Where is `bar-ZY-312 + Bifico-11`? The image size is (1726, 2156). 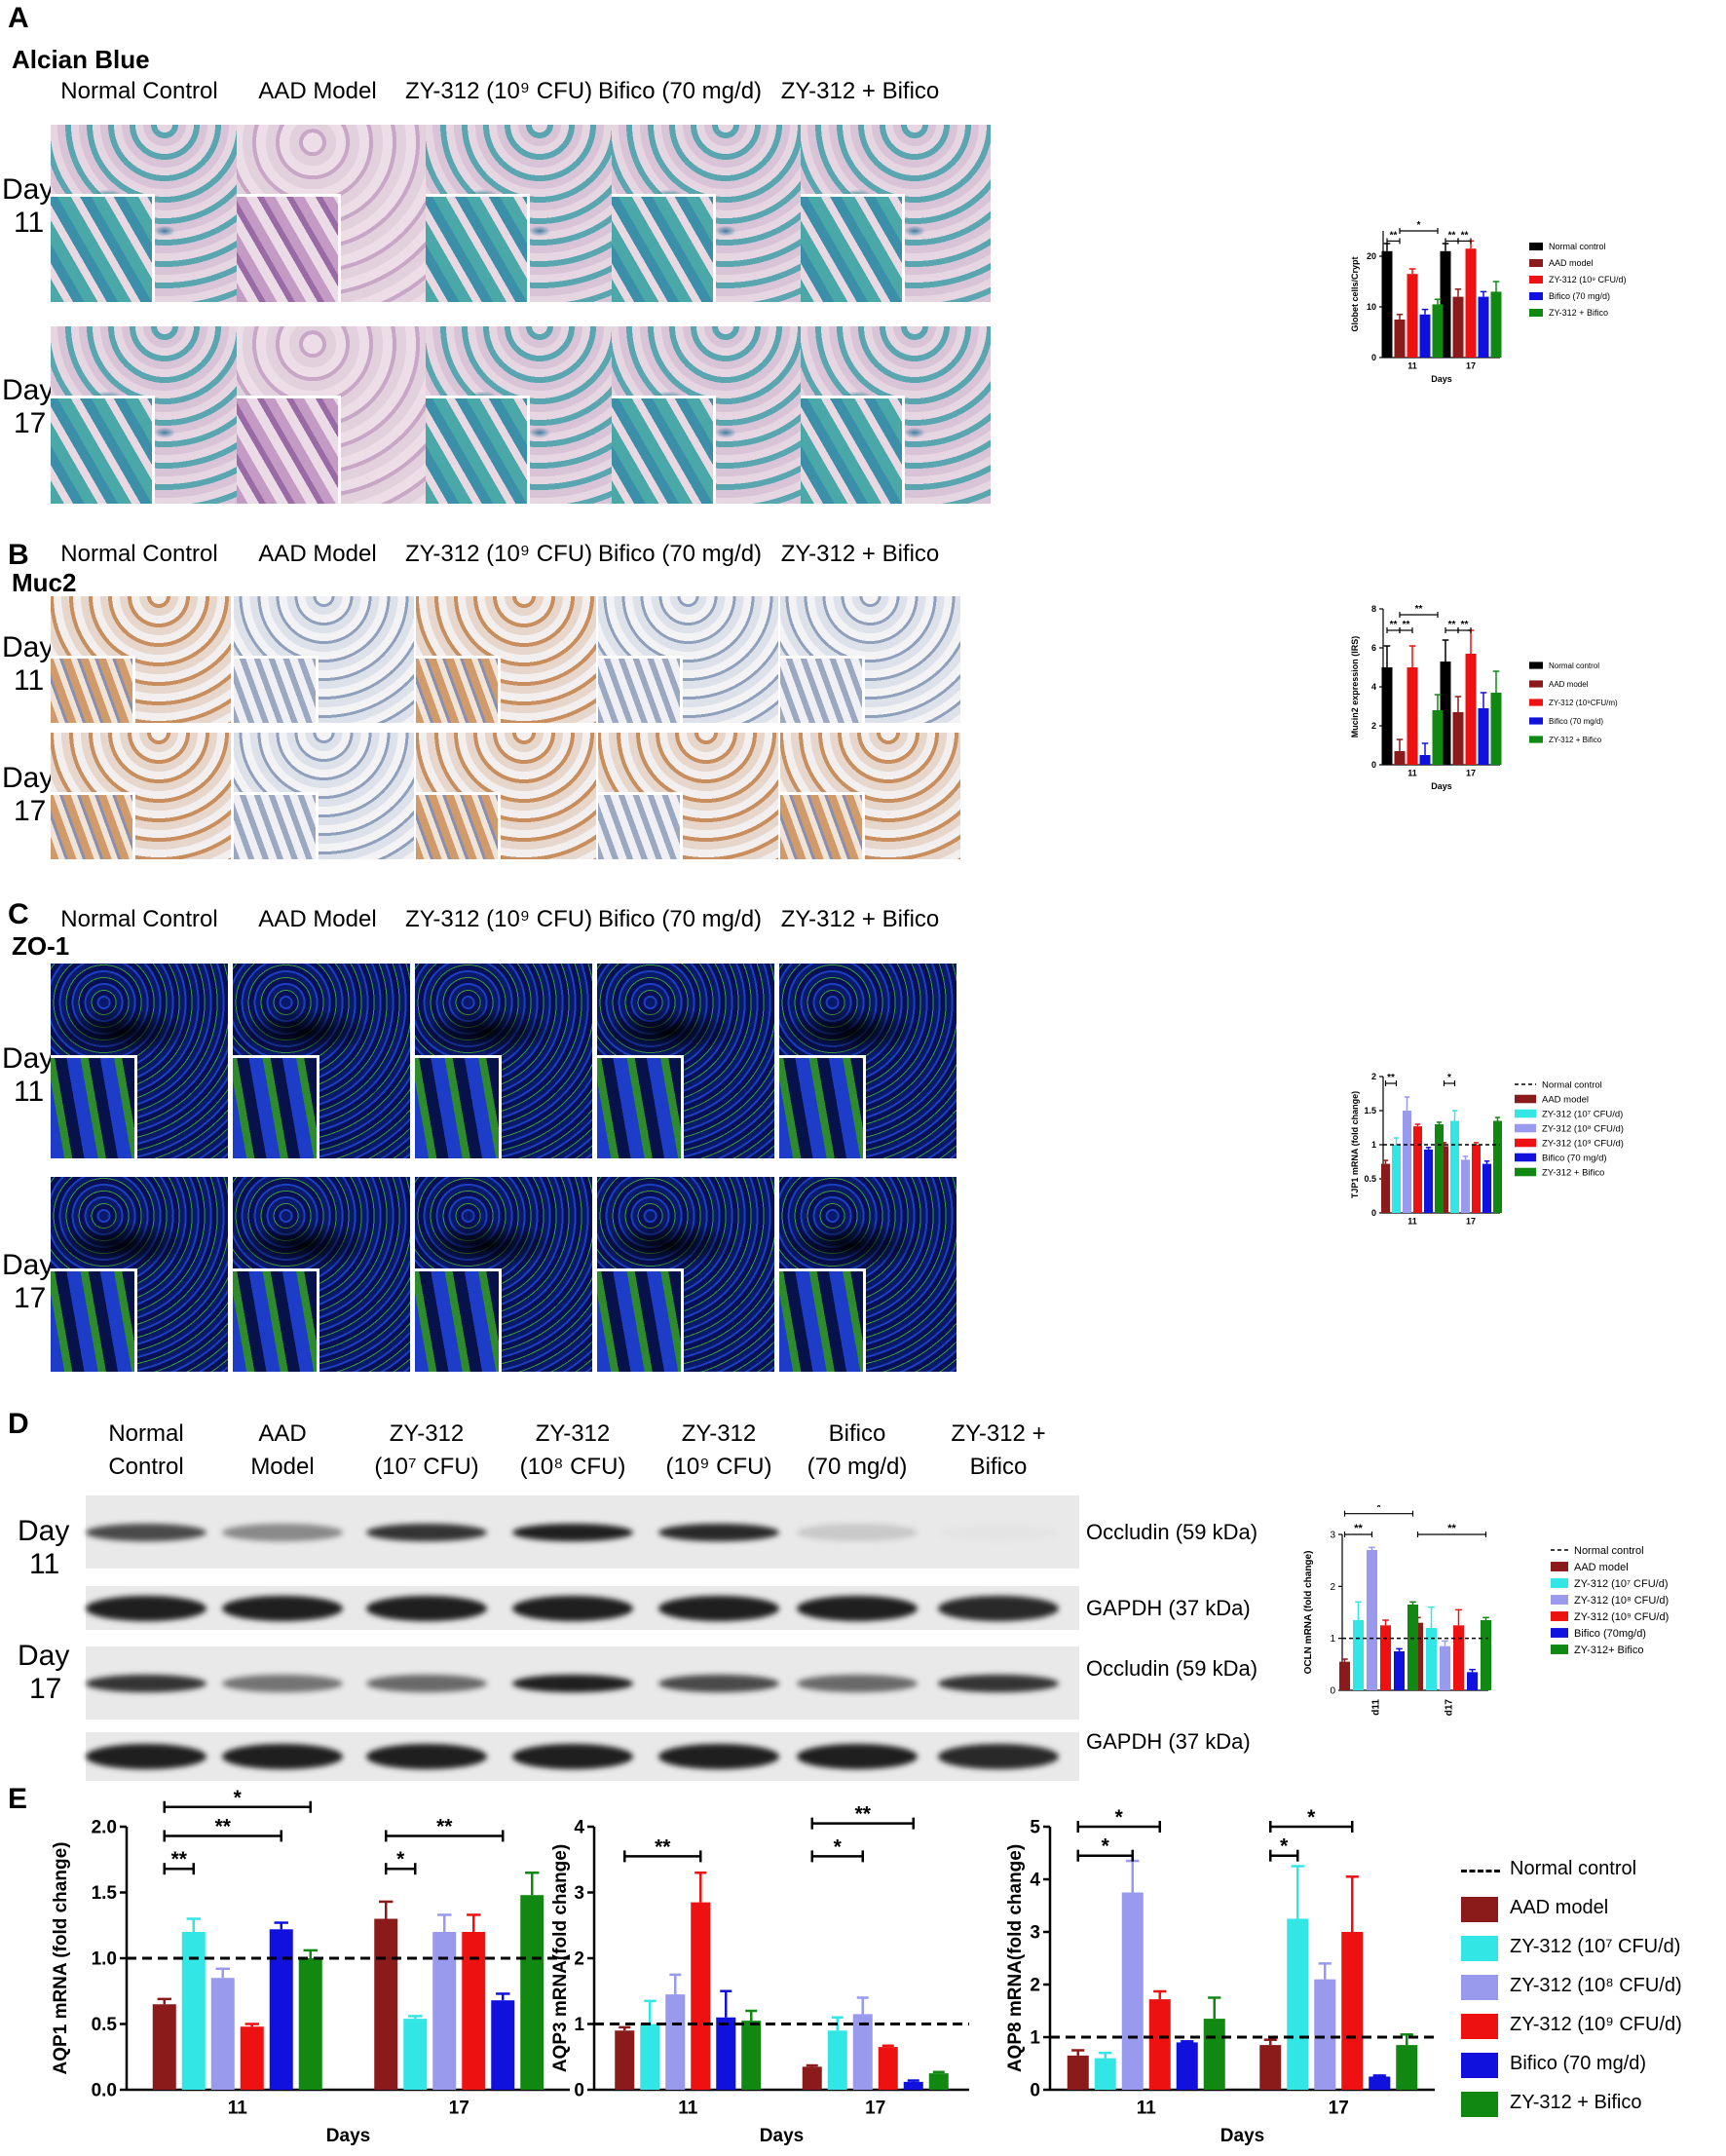
bar-ZY-312 + Bifico-11 is located at coordinates (1438, 738).